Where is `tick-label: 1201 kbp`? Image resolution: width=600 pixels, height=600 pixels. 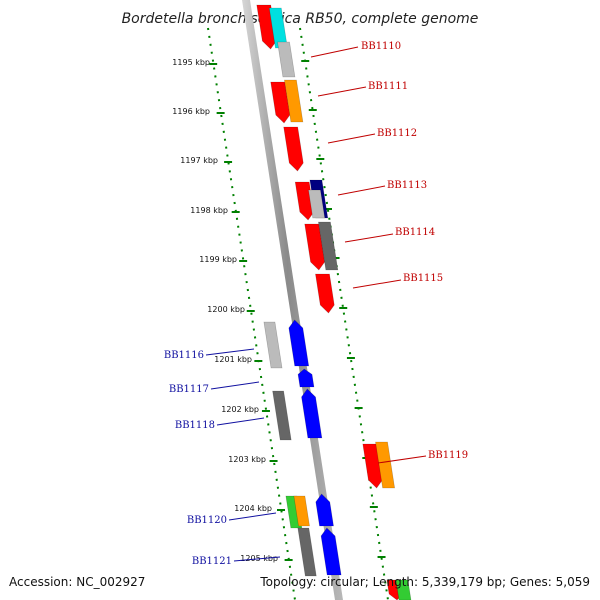 tick-label: 1201 kbp is located at coordinates (233, 359).